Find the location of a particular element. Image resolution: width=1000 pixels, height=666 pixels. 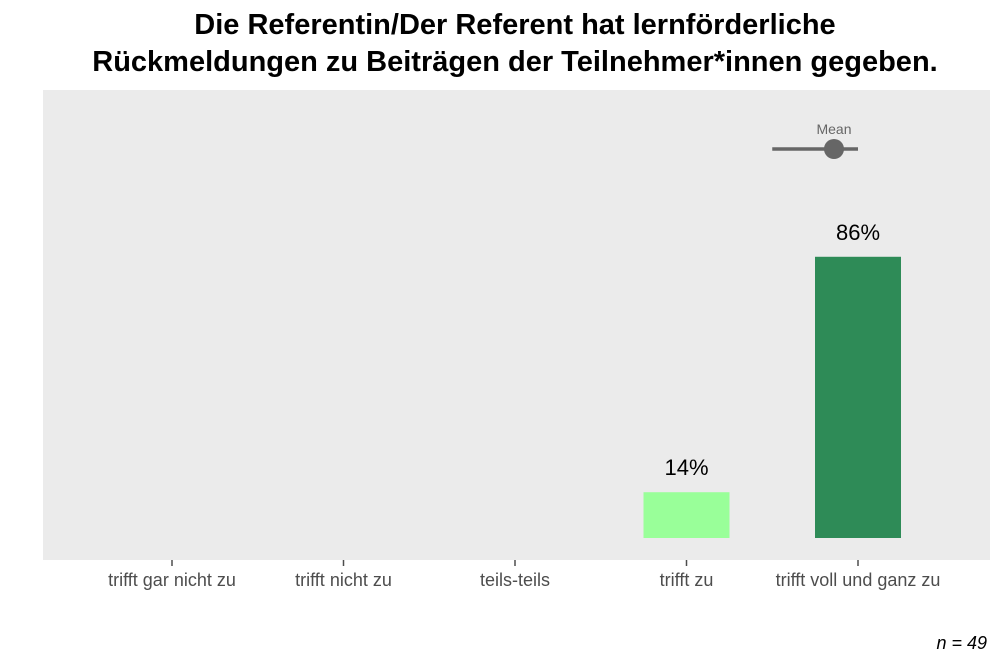

mean-label: Mean is located at coordinates (833, 129).